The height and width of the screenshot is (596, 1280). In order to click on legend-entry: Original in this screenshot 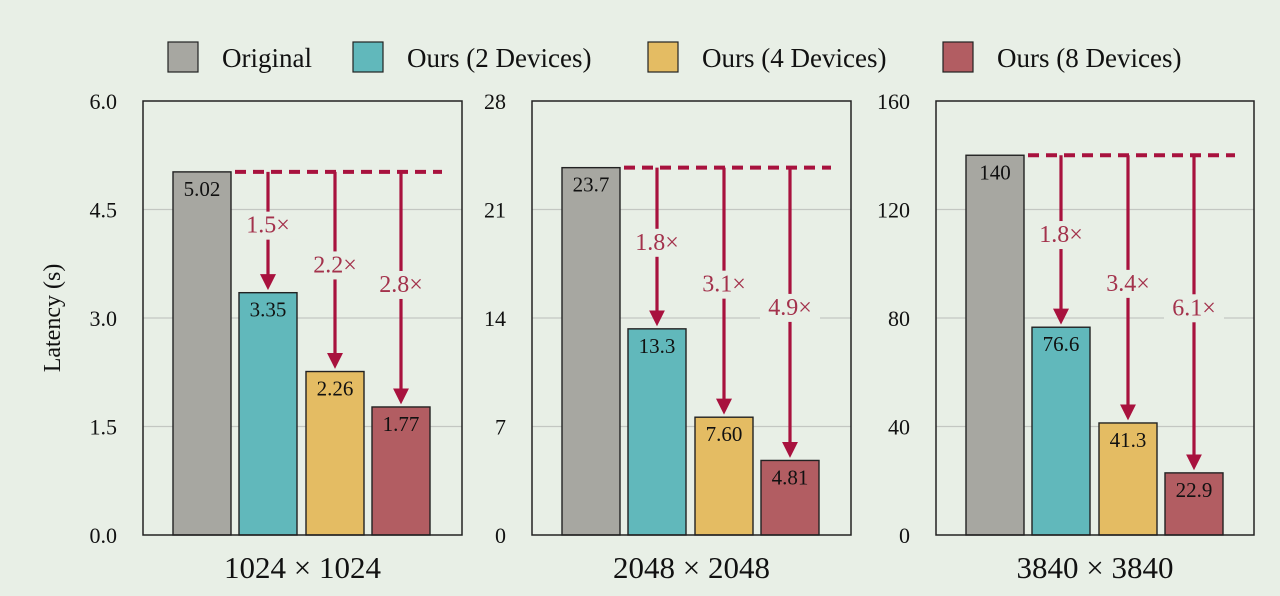, I will do `click(267, 58)`.